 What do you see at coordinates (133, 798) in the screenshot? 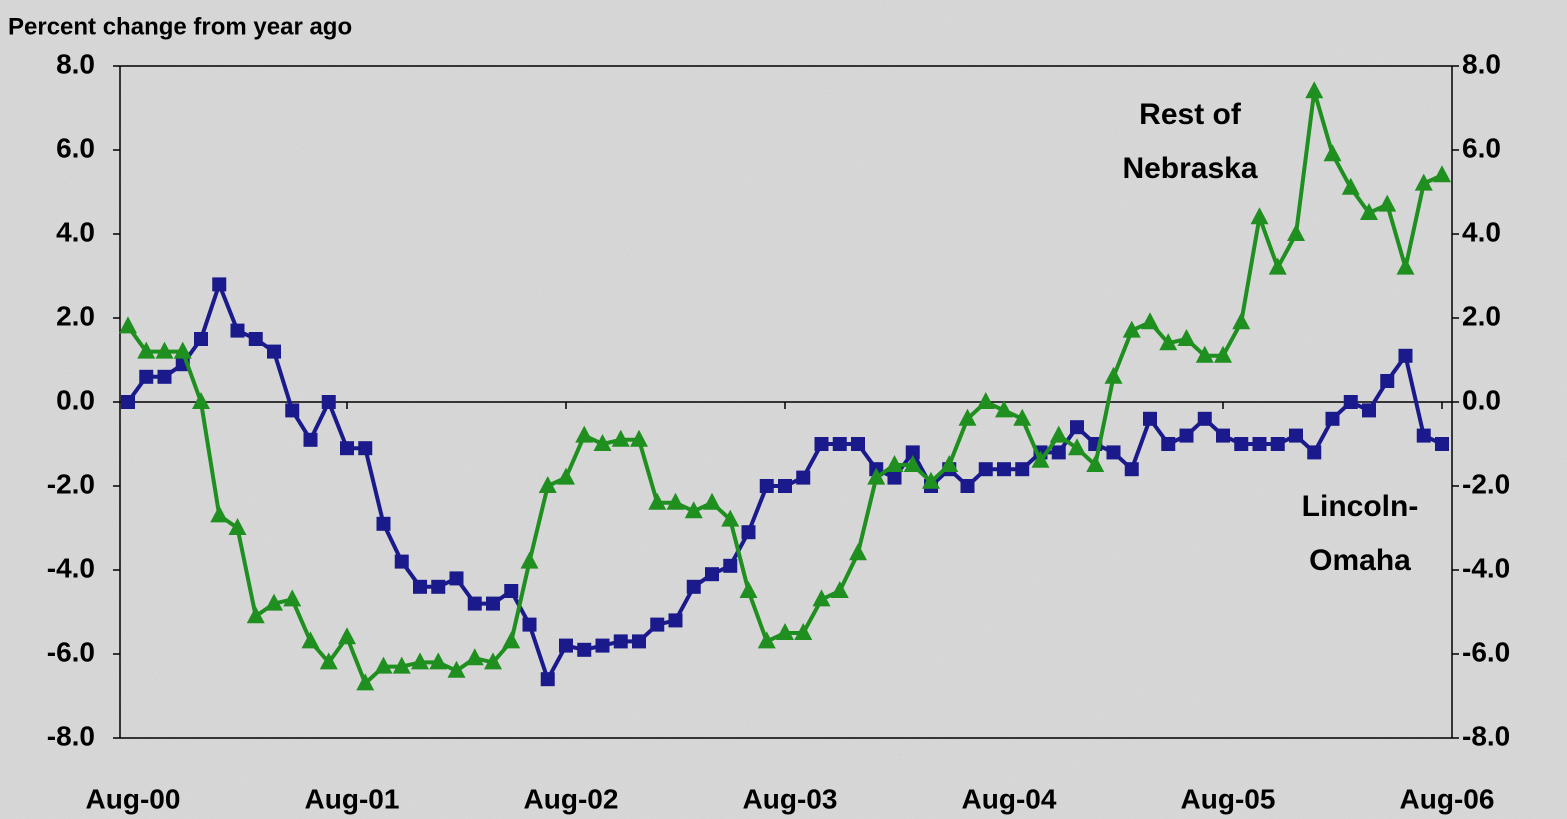
I see `x-tick-label: Aug-00` at bounding box center [133, 798].